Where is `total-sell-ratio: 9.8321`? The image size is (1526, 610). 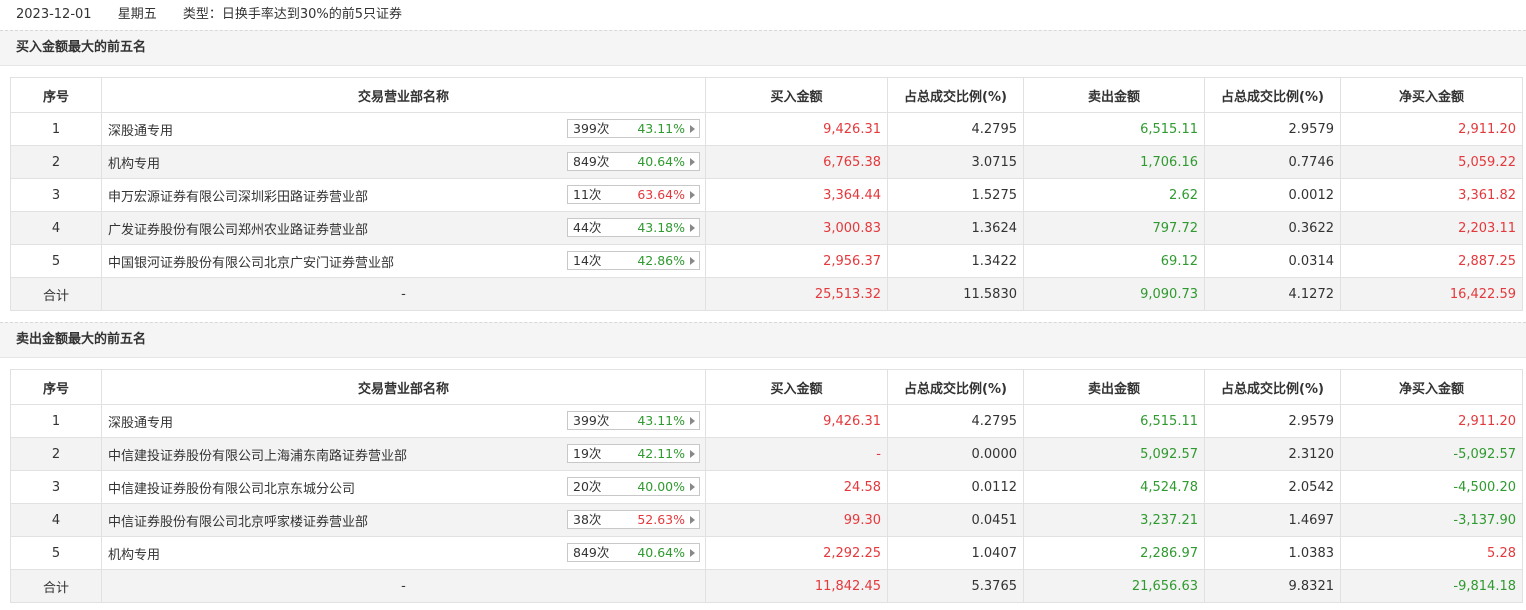
total-sell-ratio: 9.8321 is located at coordinates (1272, 586).